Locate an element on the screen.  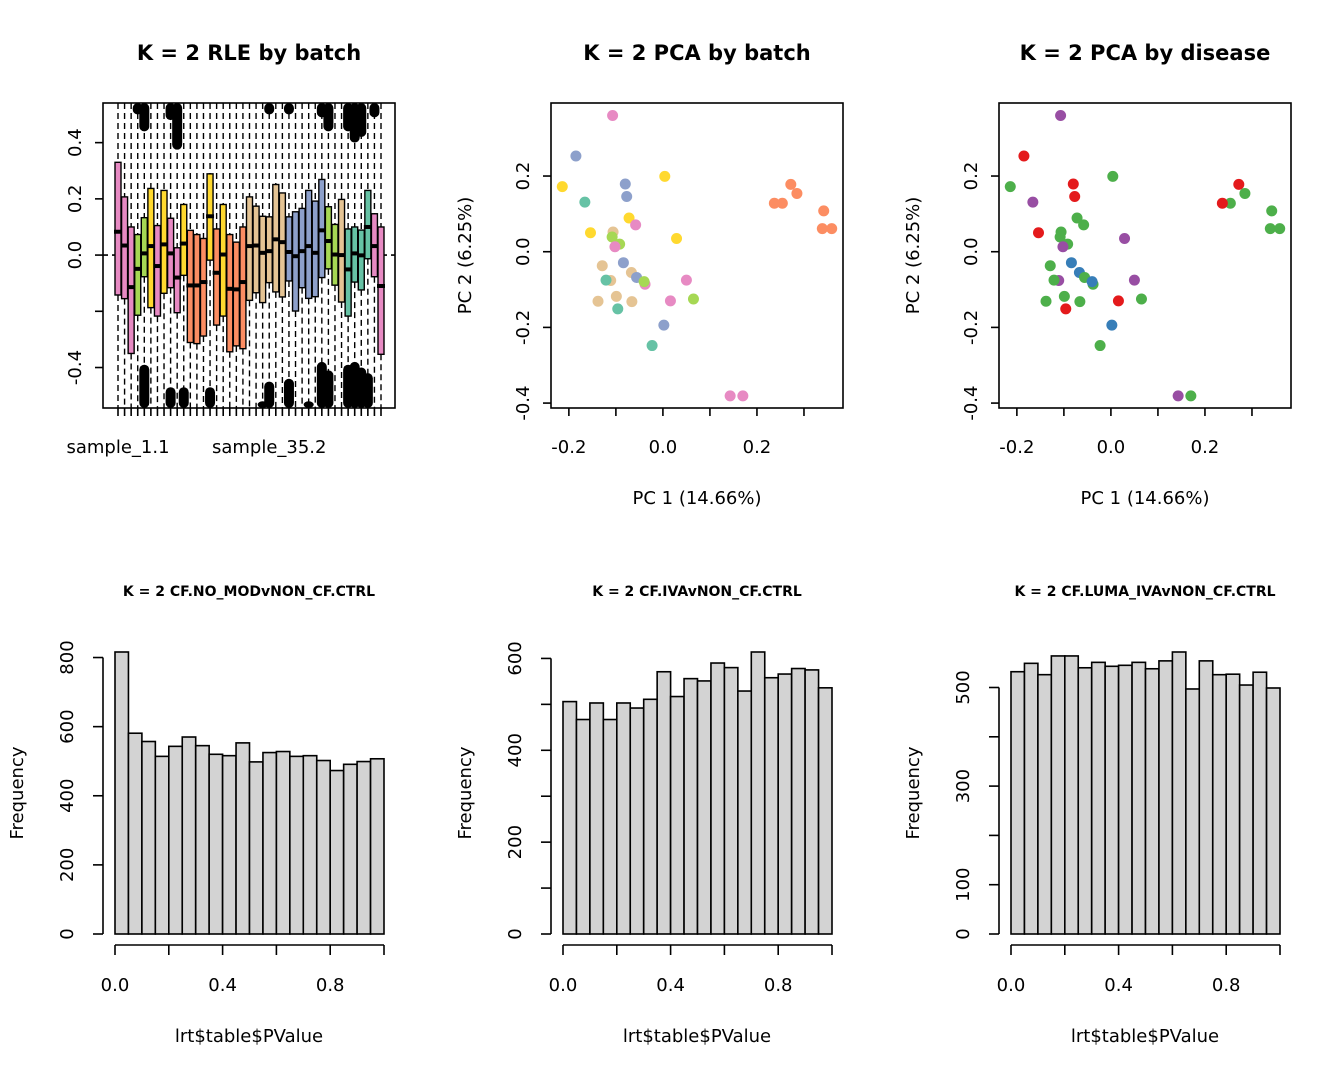
y-tick-label: 0.2 is located at coordinates (523, 176).